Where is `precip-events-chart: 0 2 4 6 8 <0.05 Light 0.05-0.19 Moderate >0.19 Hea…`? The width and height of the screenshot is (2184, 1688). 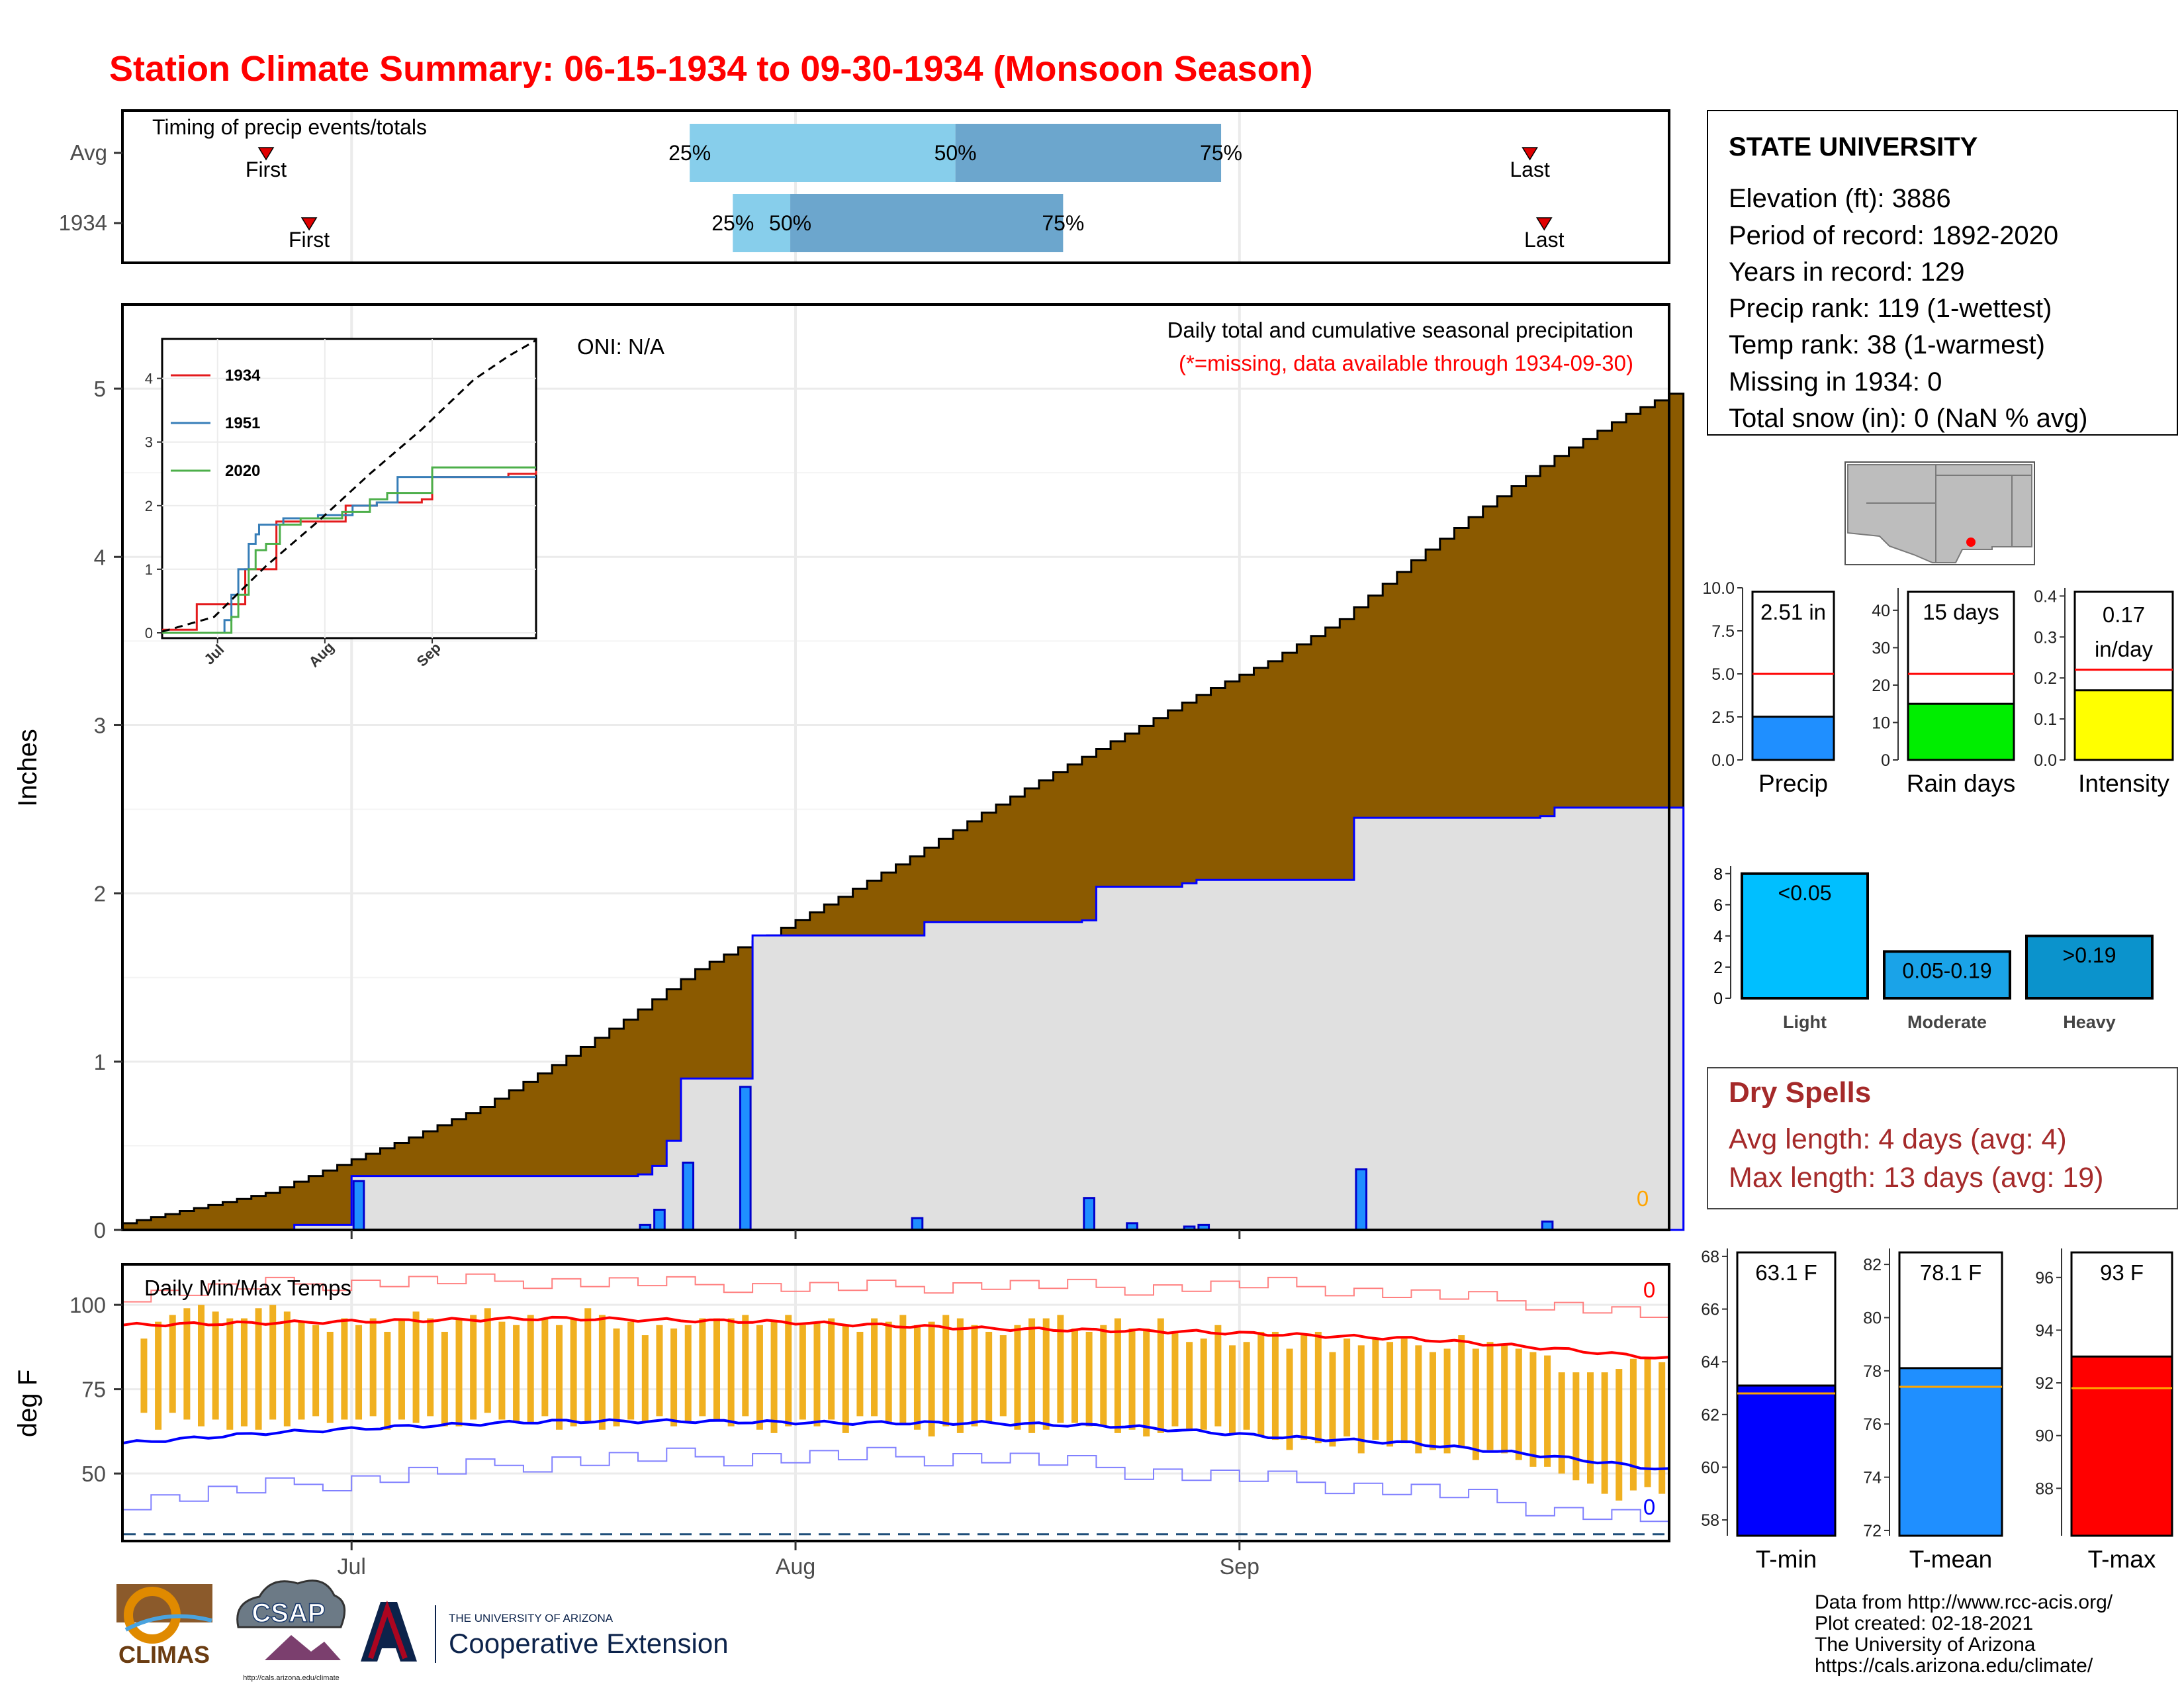 precip-events-chart: 0 2 4 6 8 <0.05 Light 0.05-0.19 Moderate >0.19 Hea… is located at coordinates (1934, 948).